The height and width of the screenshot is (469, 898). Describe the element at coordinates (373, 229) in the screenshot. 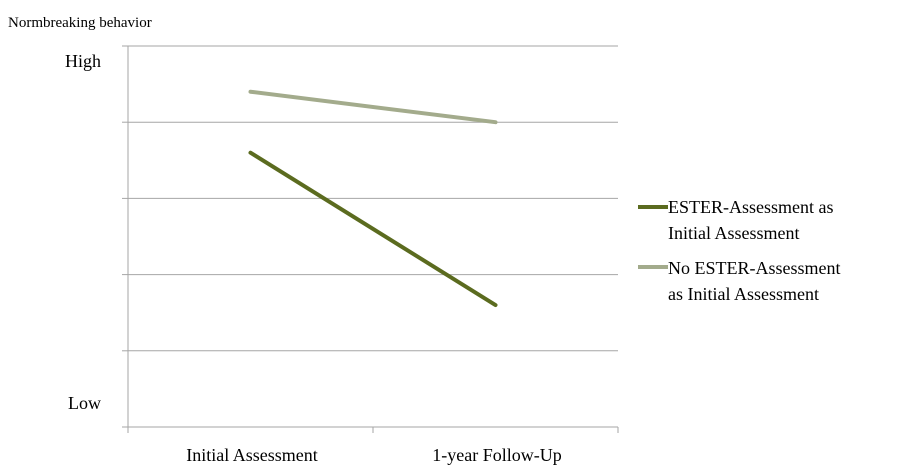

I see `series-line-ester` at that location.